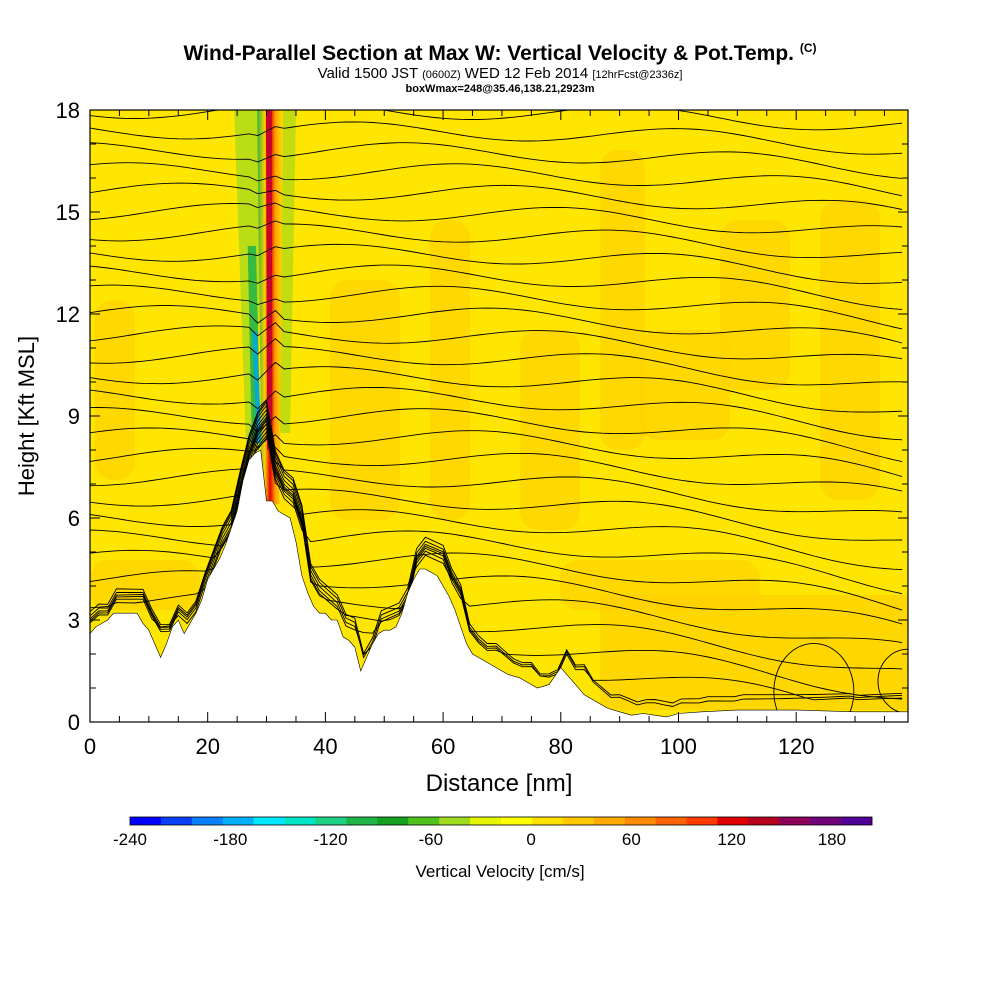 The width and height of the screenshot is (1000, 1000). I want to click on copyright-mark: (C), so click(808, 48).